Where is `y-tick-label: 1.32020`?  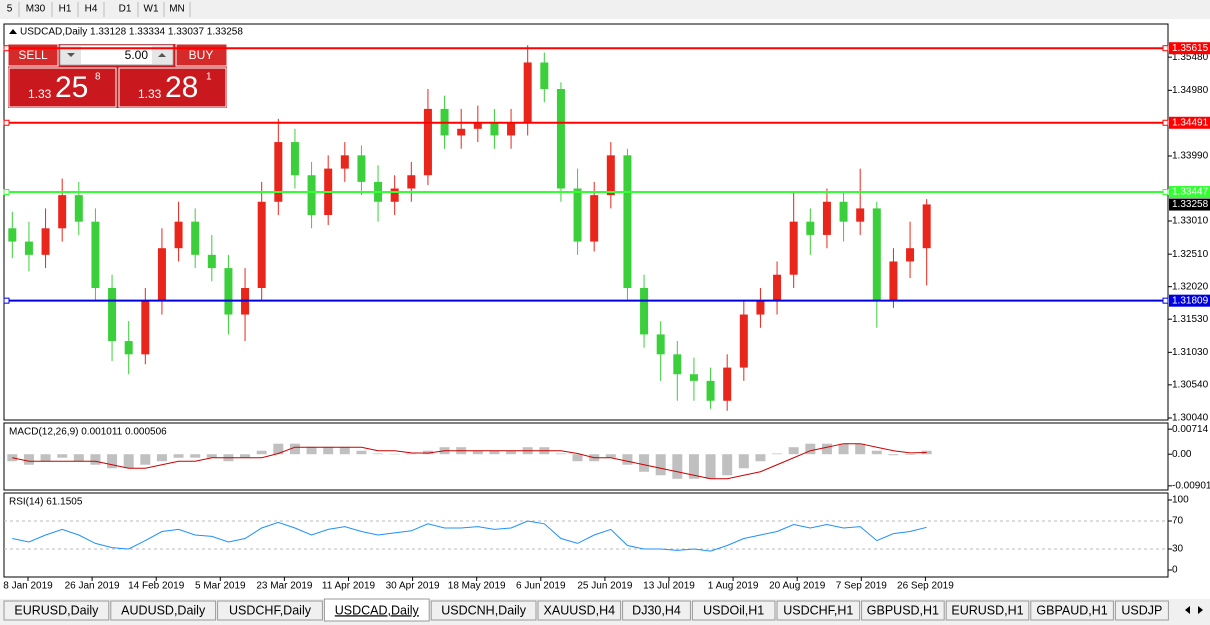
y-tick-label: 1.32020 is located at coordinates (1190, 286).